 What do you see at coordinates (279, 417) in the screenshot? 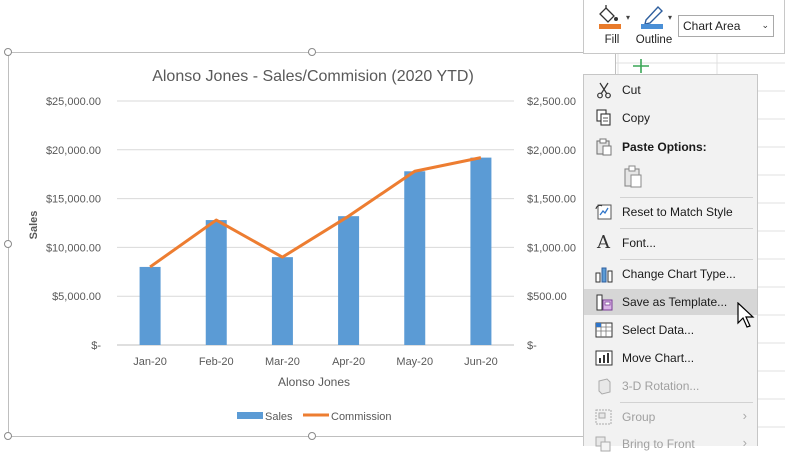
I see `legend-sales-label: Sales` at bounding box center [279, 417].